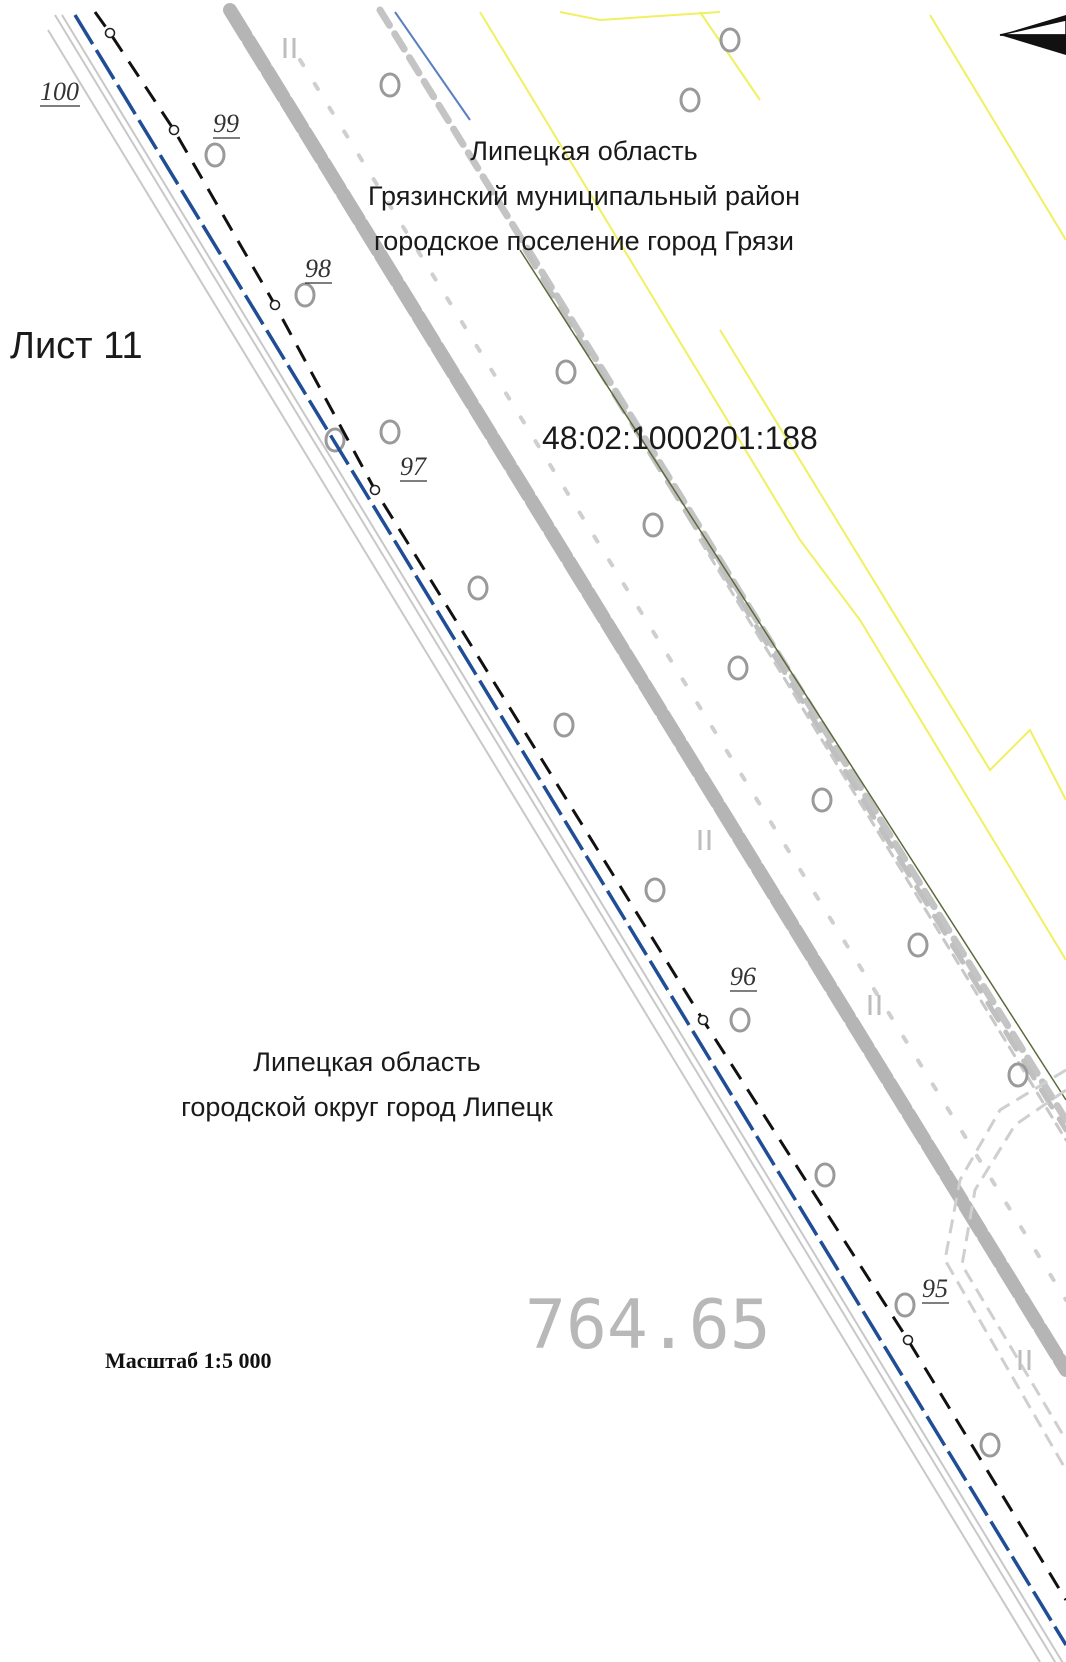  What do you see at coordinates (76, 346) in the screenshot?
I see `sheet-label: Лист 11` at bounding box center [76, 346].